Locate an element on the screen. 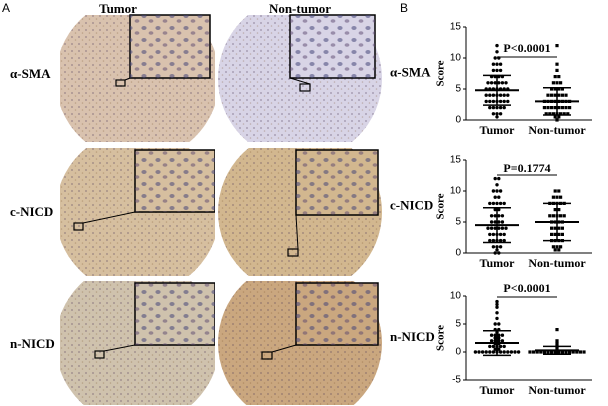  x-tick-label: Tumor is located at coordinates (498, 390).